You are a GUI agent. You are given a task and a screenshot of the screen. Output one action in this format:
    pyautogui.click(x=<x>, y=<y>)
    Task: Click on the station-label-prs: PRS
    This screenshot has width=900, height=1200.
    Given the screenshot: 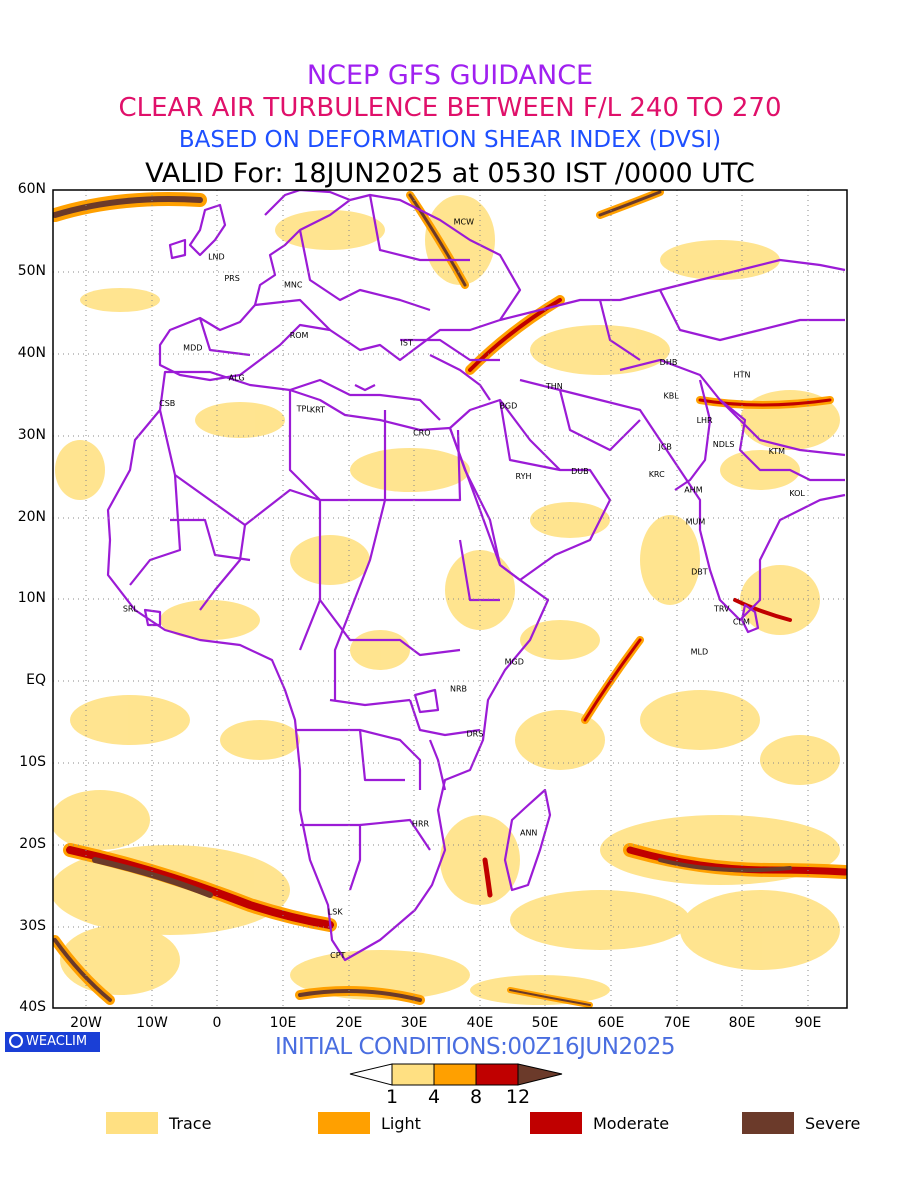 What is the action you would take?
    pyautogui.click(x=231, y=278)
    